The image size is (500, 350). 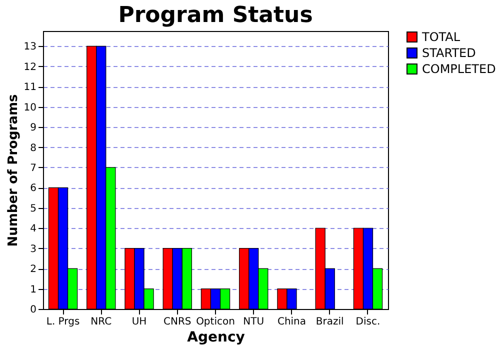 I want to click on x-axis-title: Agency, so click(x=216, y=338).